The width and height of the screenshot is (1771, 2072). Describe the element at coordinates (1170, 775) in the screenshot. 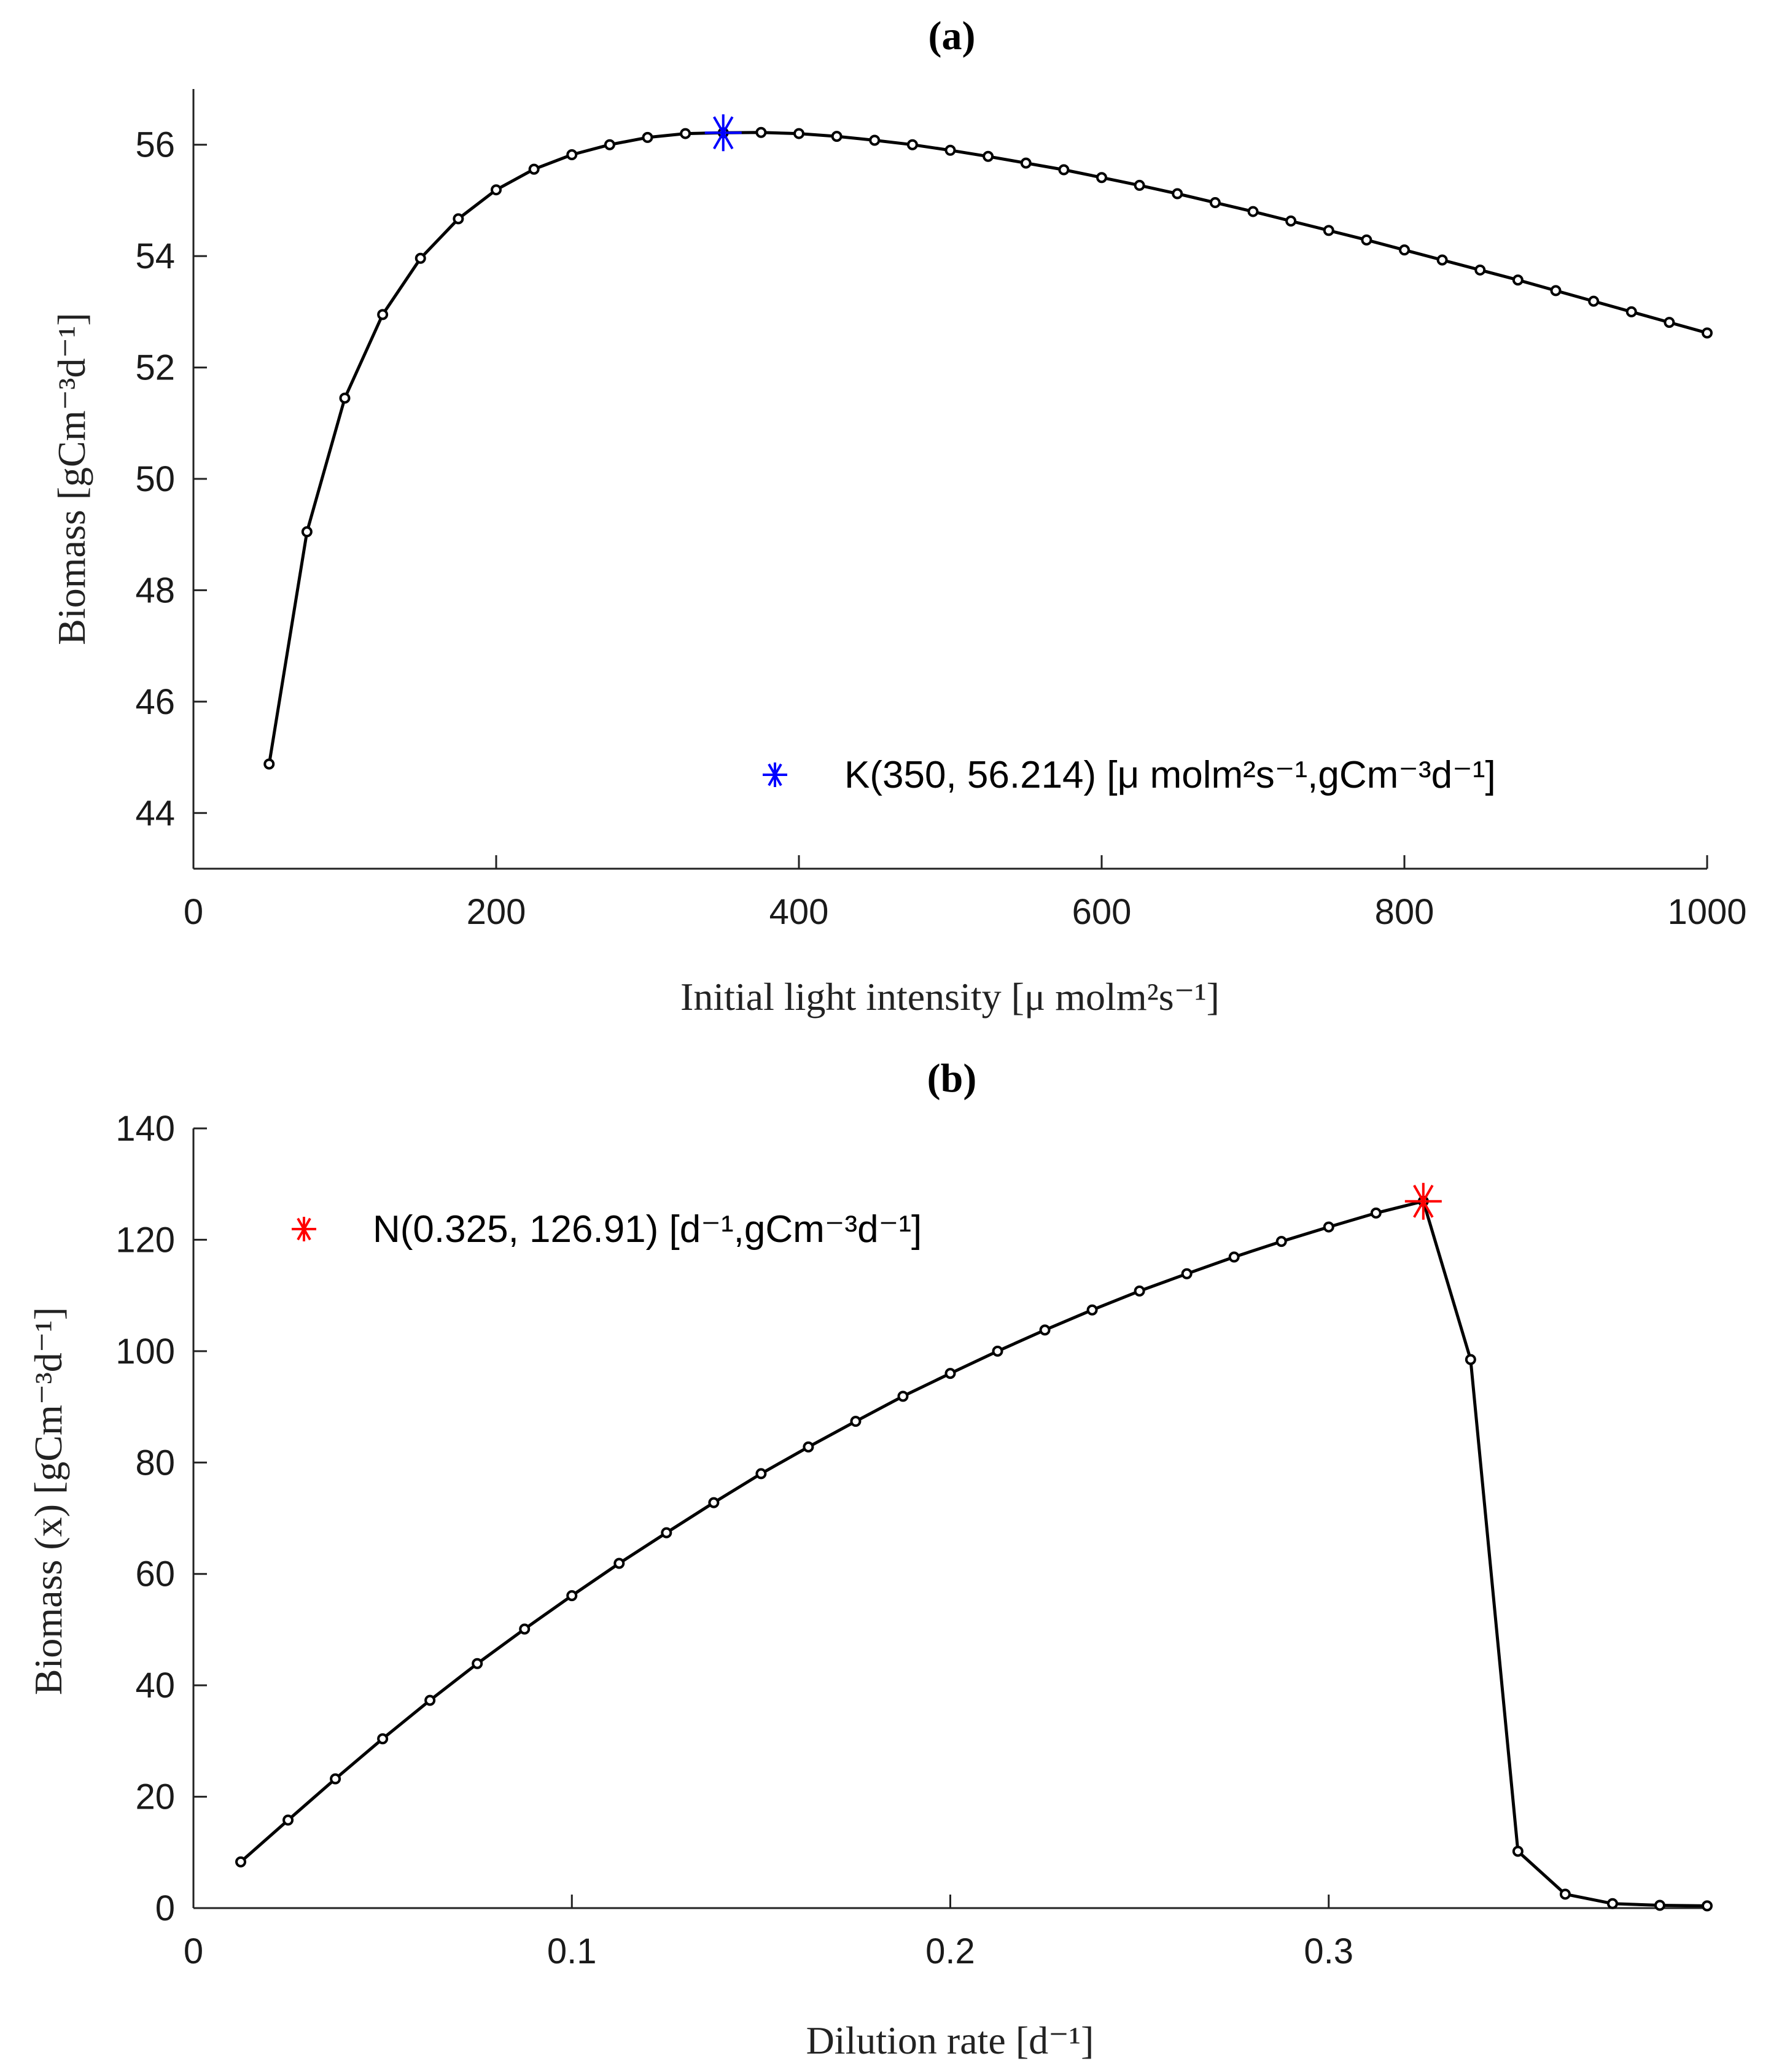

I see `panel-a-legend-label: K(350, 56.214) [μ molm²s⁻¹,gCm⁻³d⁻¹]` at that location.